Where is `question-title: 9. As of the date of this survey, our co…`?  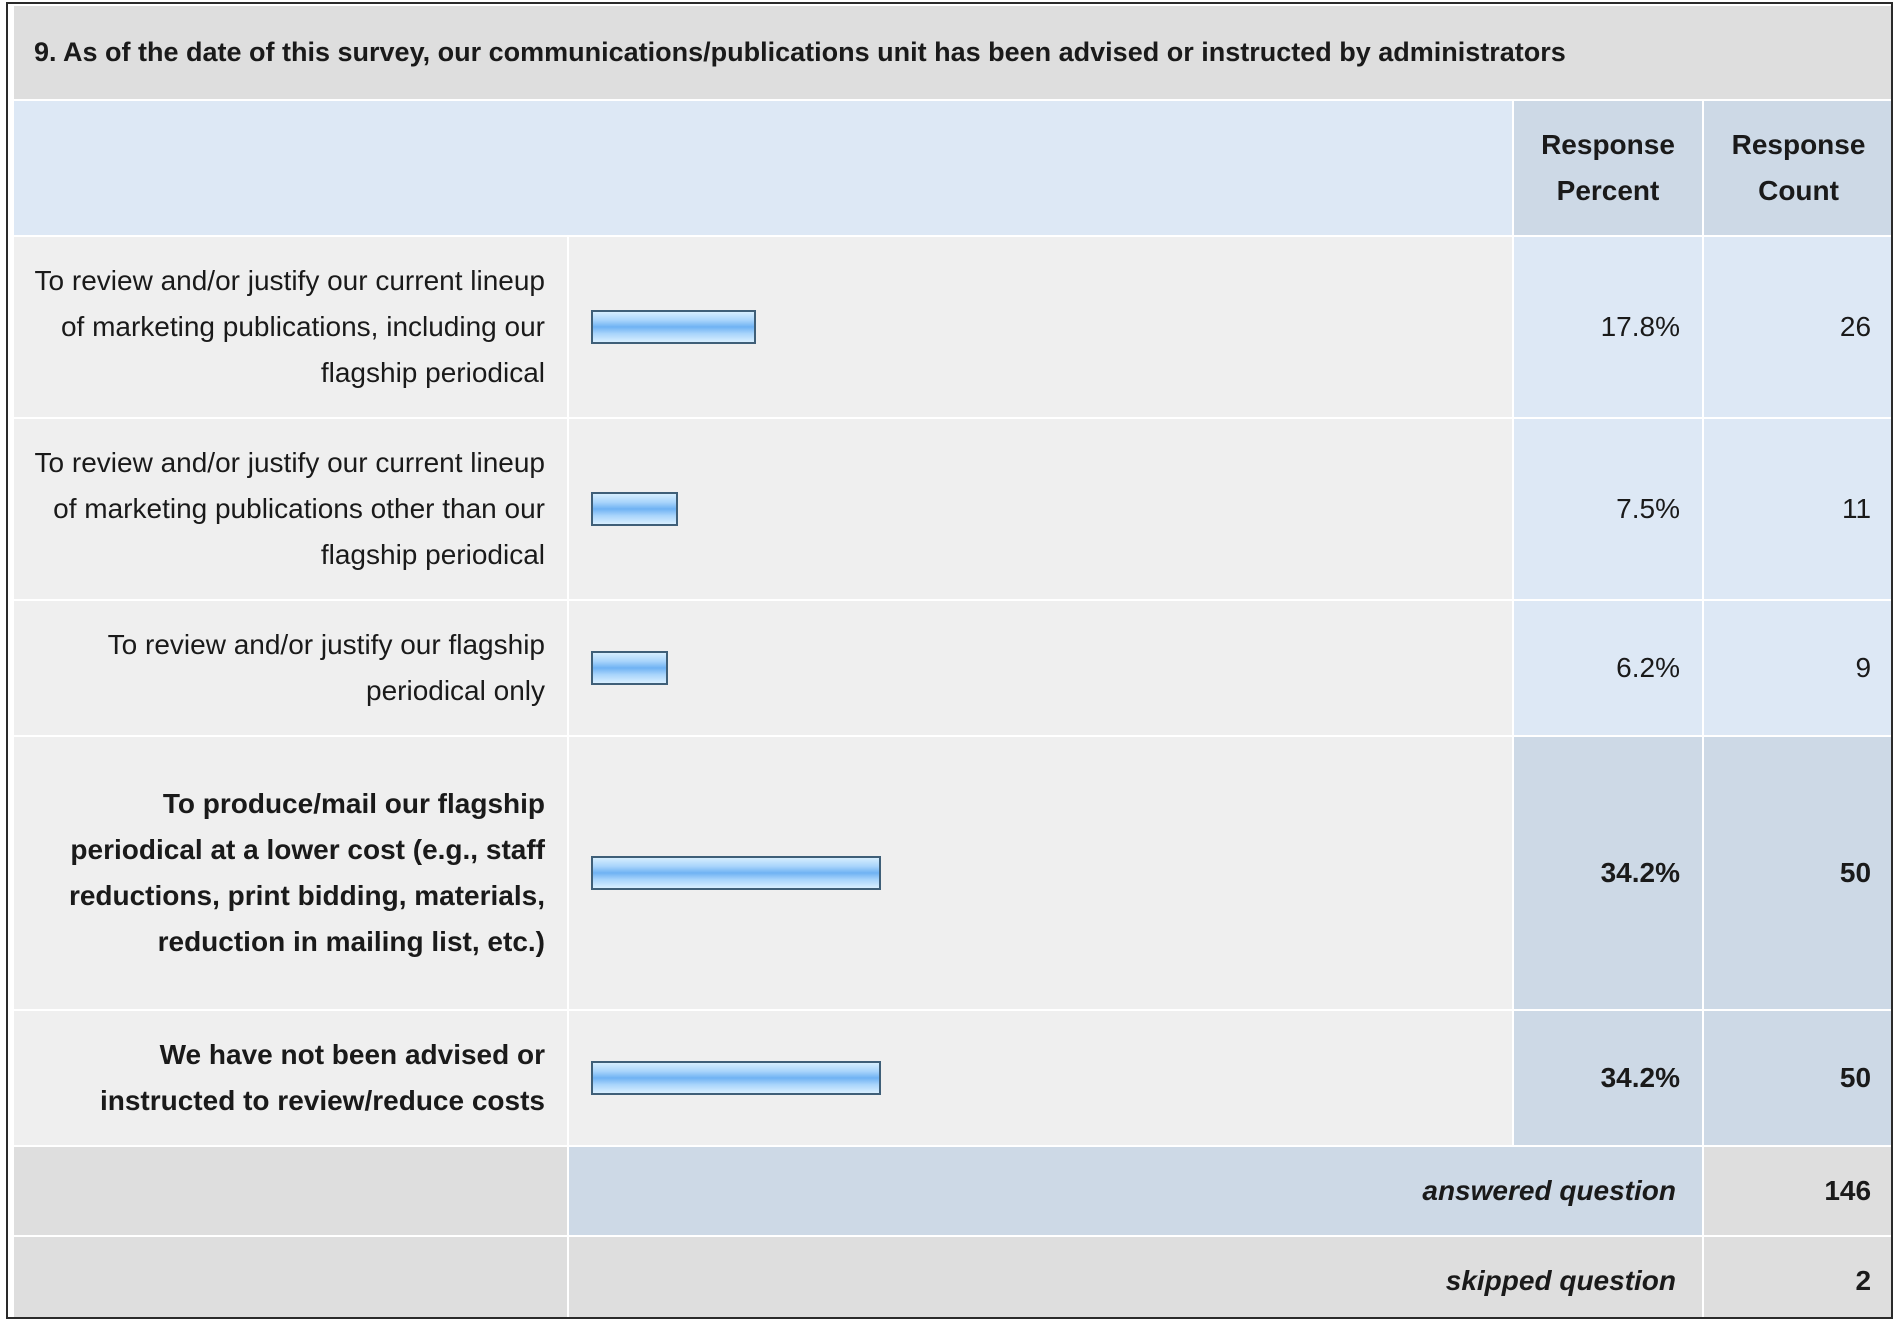
question-title: 9. As of the date of this survey, our co… is located at coordinates (951, 52).